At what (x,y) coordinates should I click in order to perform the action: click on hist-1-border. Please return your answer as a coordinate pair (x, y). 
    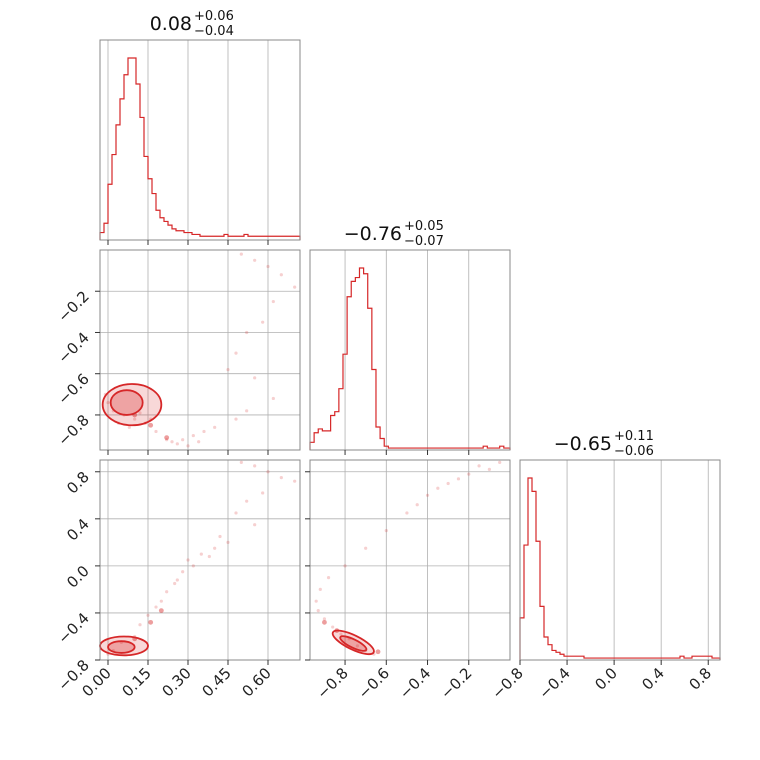
    Looking at the image, I should click on (200, 140).